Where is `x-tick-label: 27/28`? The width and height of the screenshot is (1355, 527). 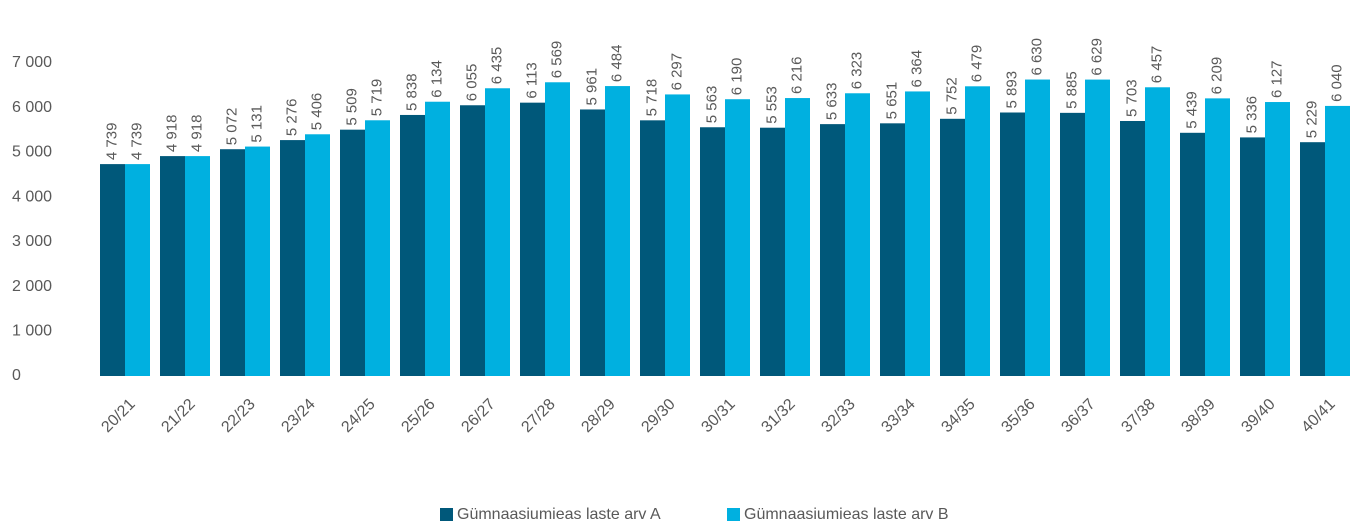 x-tick-label: 27/28 is located at coordinates (538, 416).